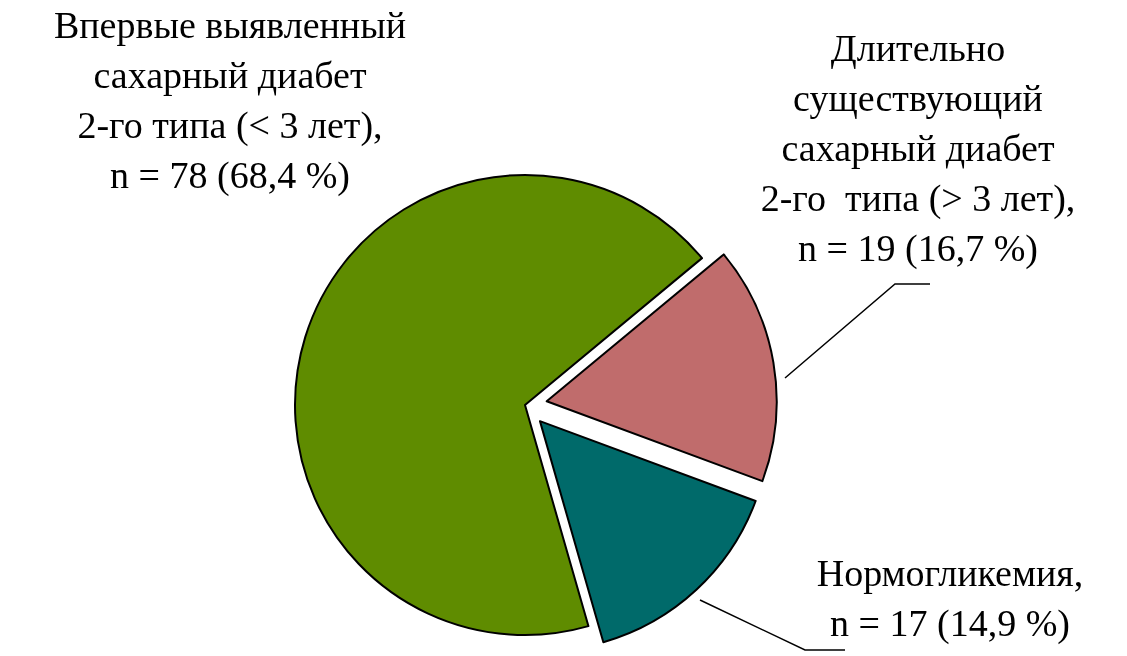 Image resolution: width=1127 pixels, height=656 pixels. I want to click on slice-label: Нормогликемия, n = 17 (14,9 %), so click(950, 598).